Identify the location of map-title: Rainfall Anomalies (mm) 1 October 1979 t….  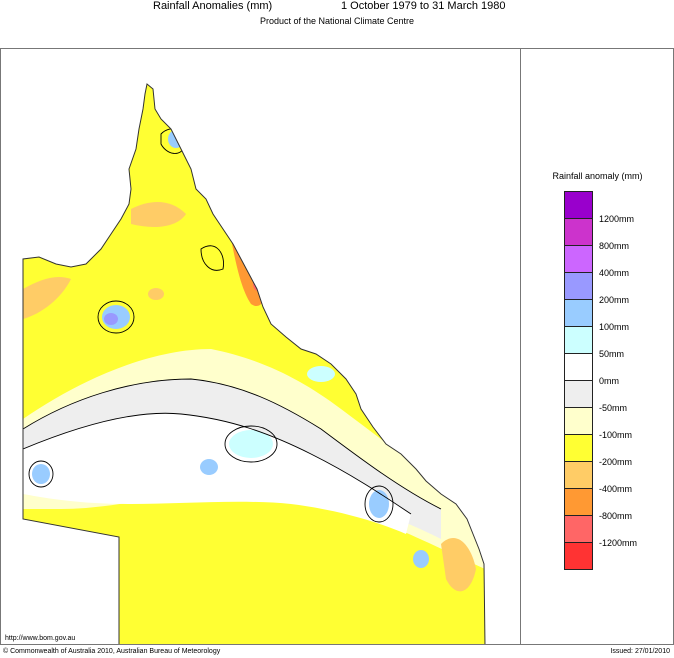
(337, 8).